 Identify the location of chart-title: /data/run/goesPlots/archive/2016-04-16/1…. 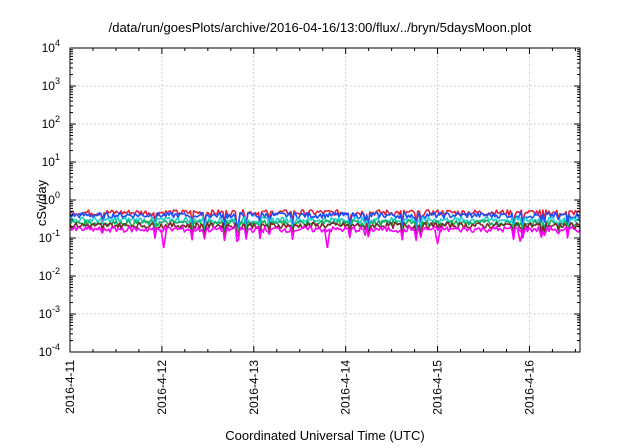
(320, 27).